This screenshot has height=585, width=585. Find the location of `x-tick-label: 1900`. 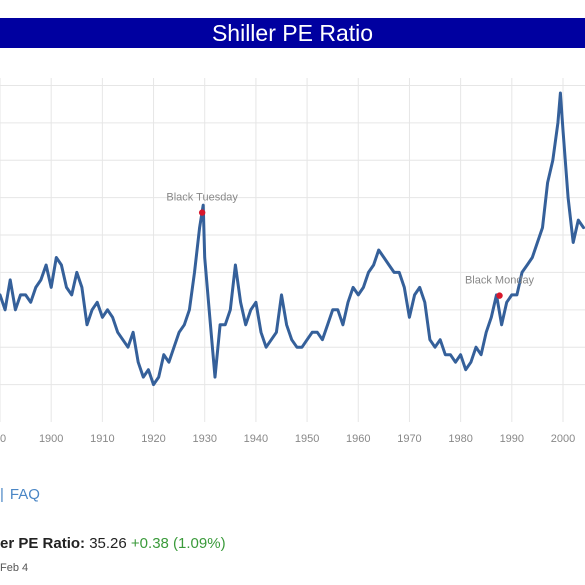

x-tick-label: 1900 is located at coordinates (51, 439).